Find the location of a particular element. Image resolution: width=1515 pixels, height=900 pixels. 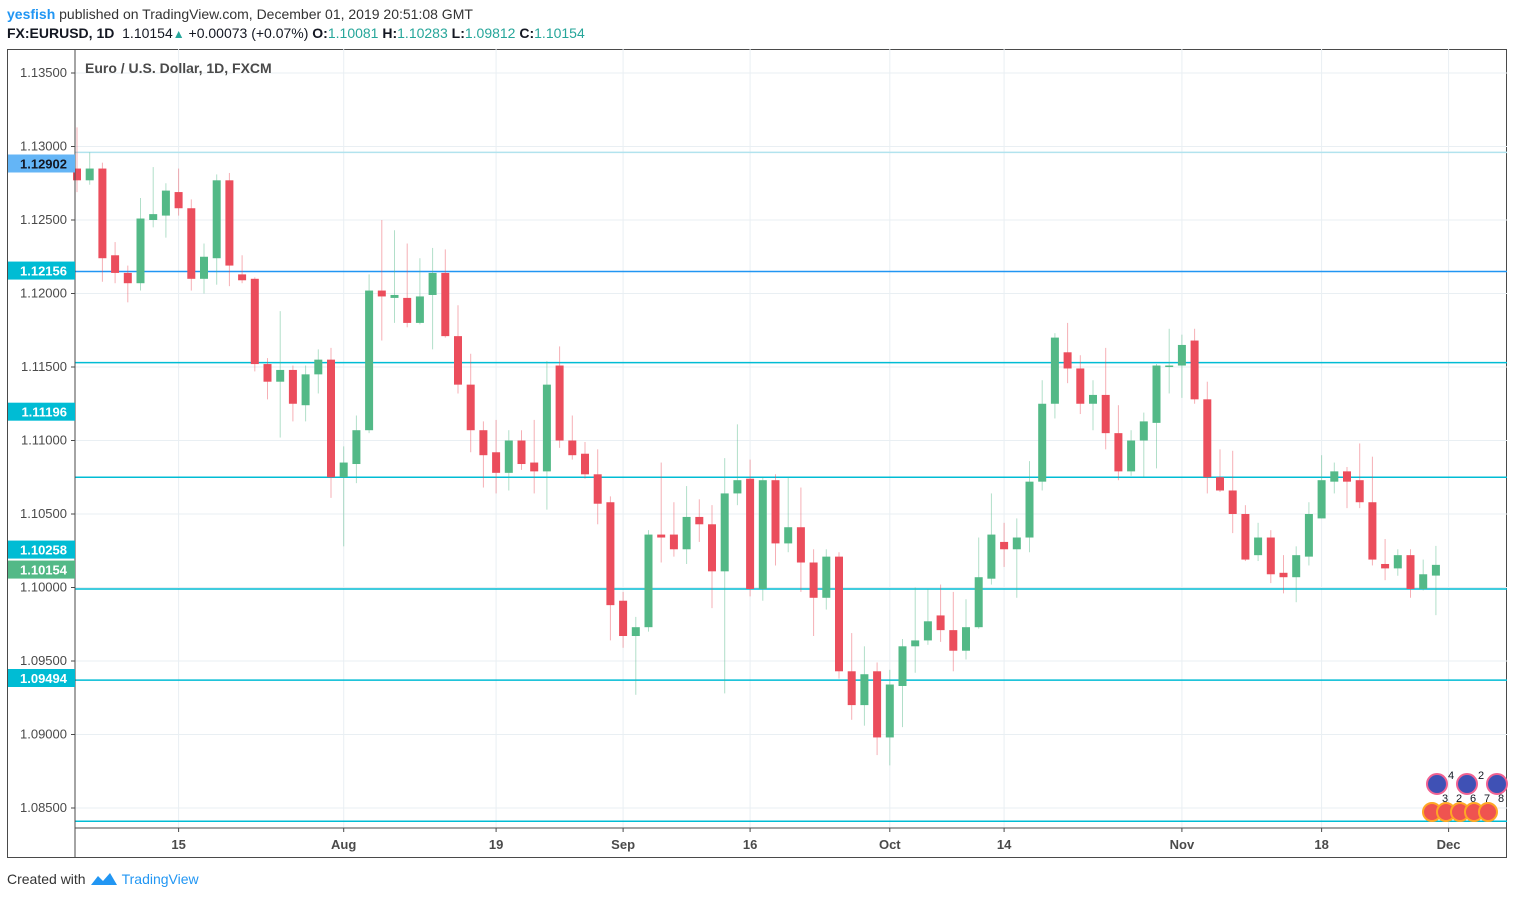

author-link: yesfish is located at coordinates (31, 14).